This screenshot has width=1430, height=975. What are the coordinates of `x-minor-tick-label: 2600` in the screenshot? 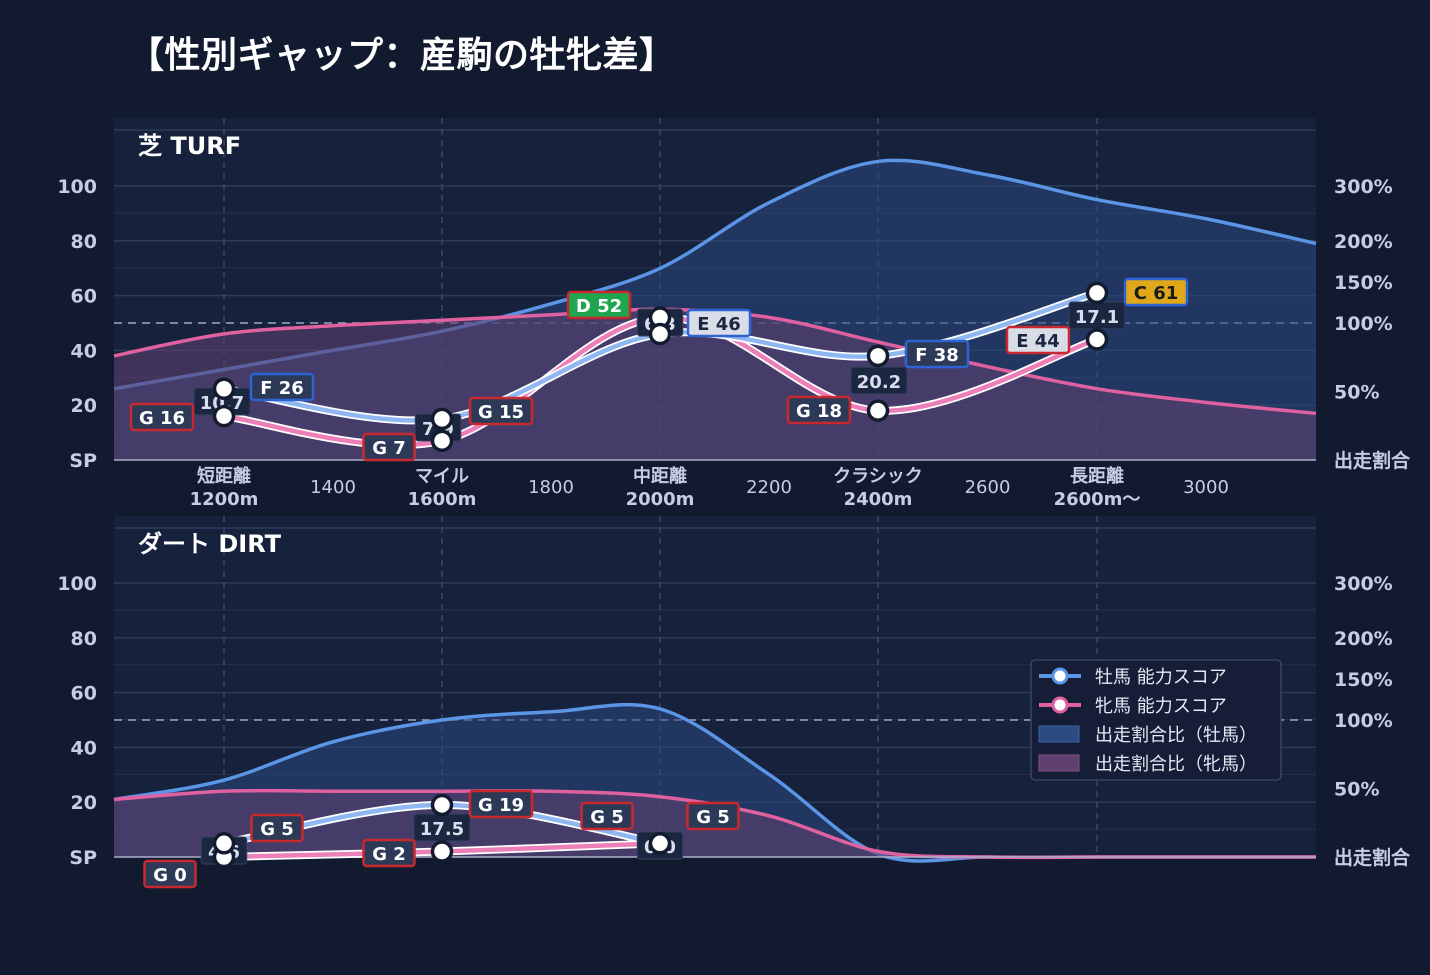 It's located at (988, 487).